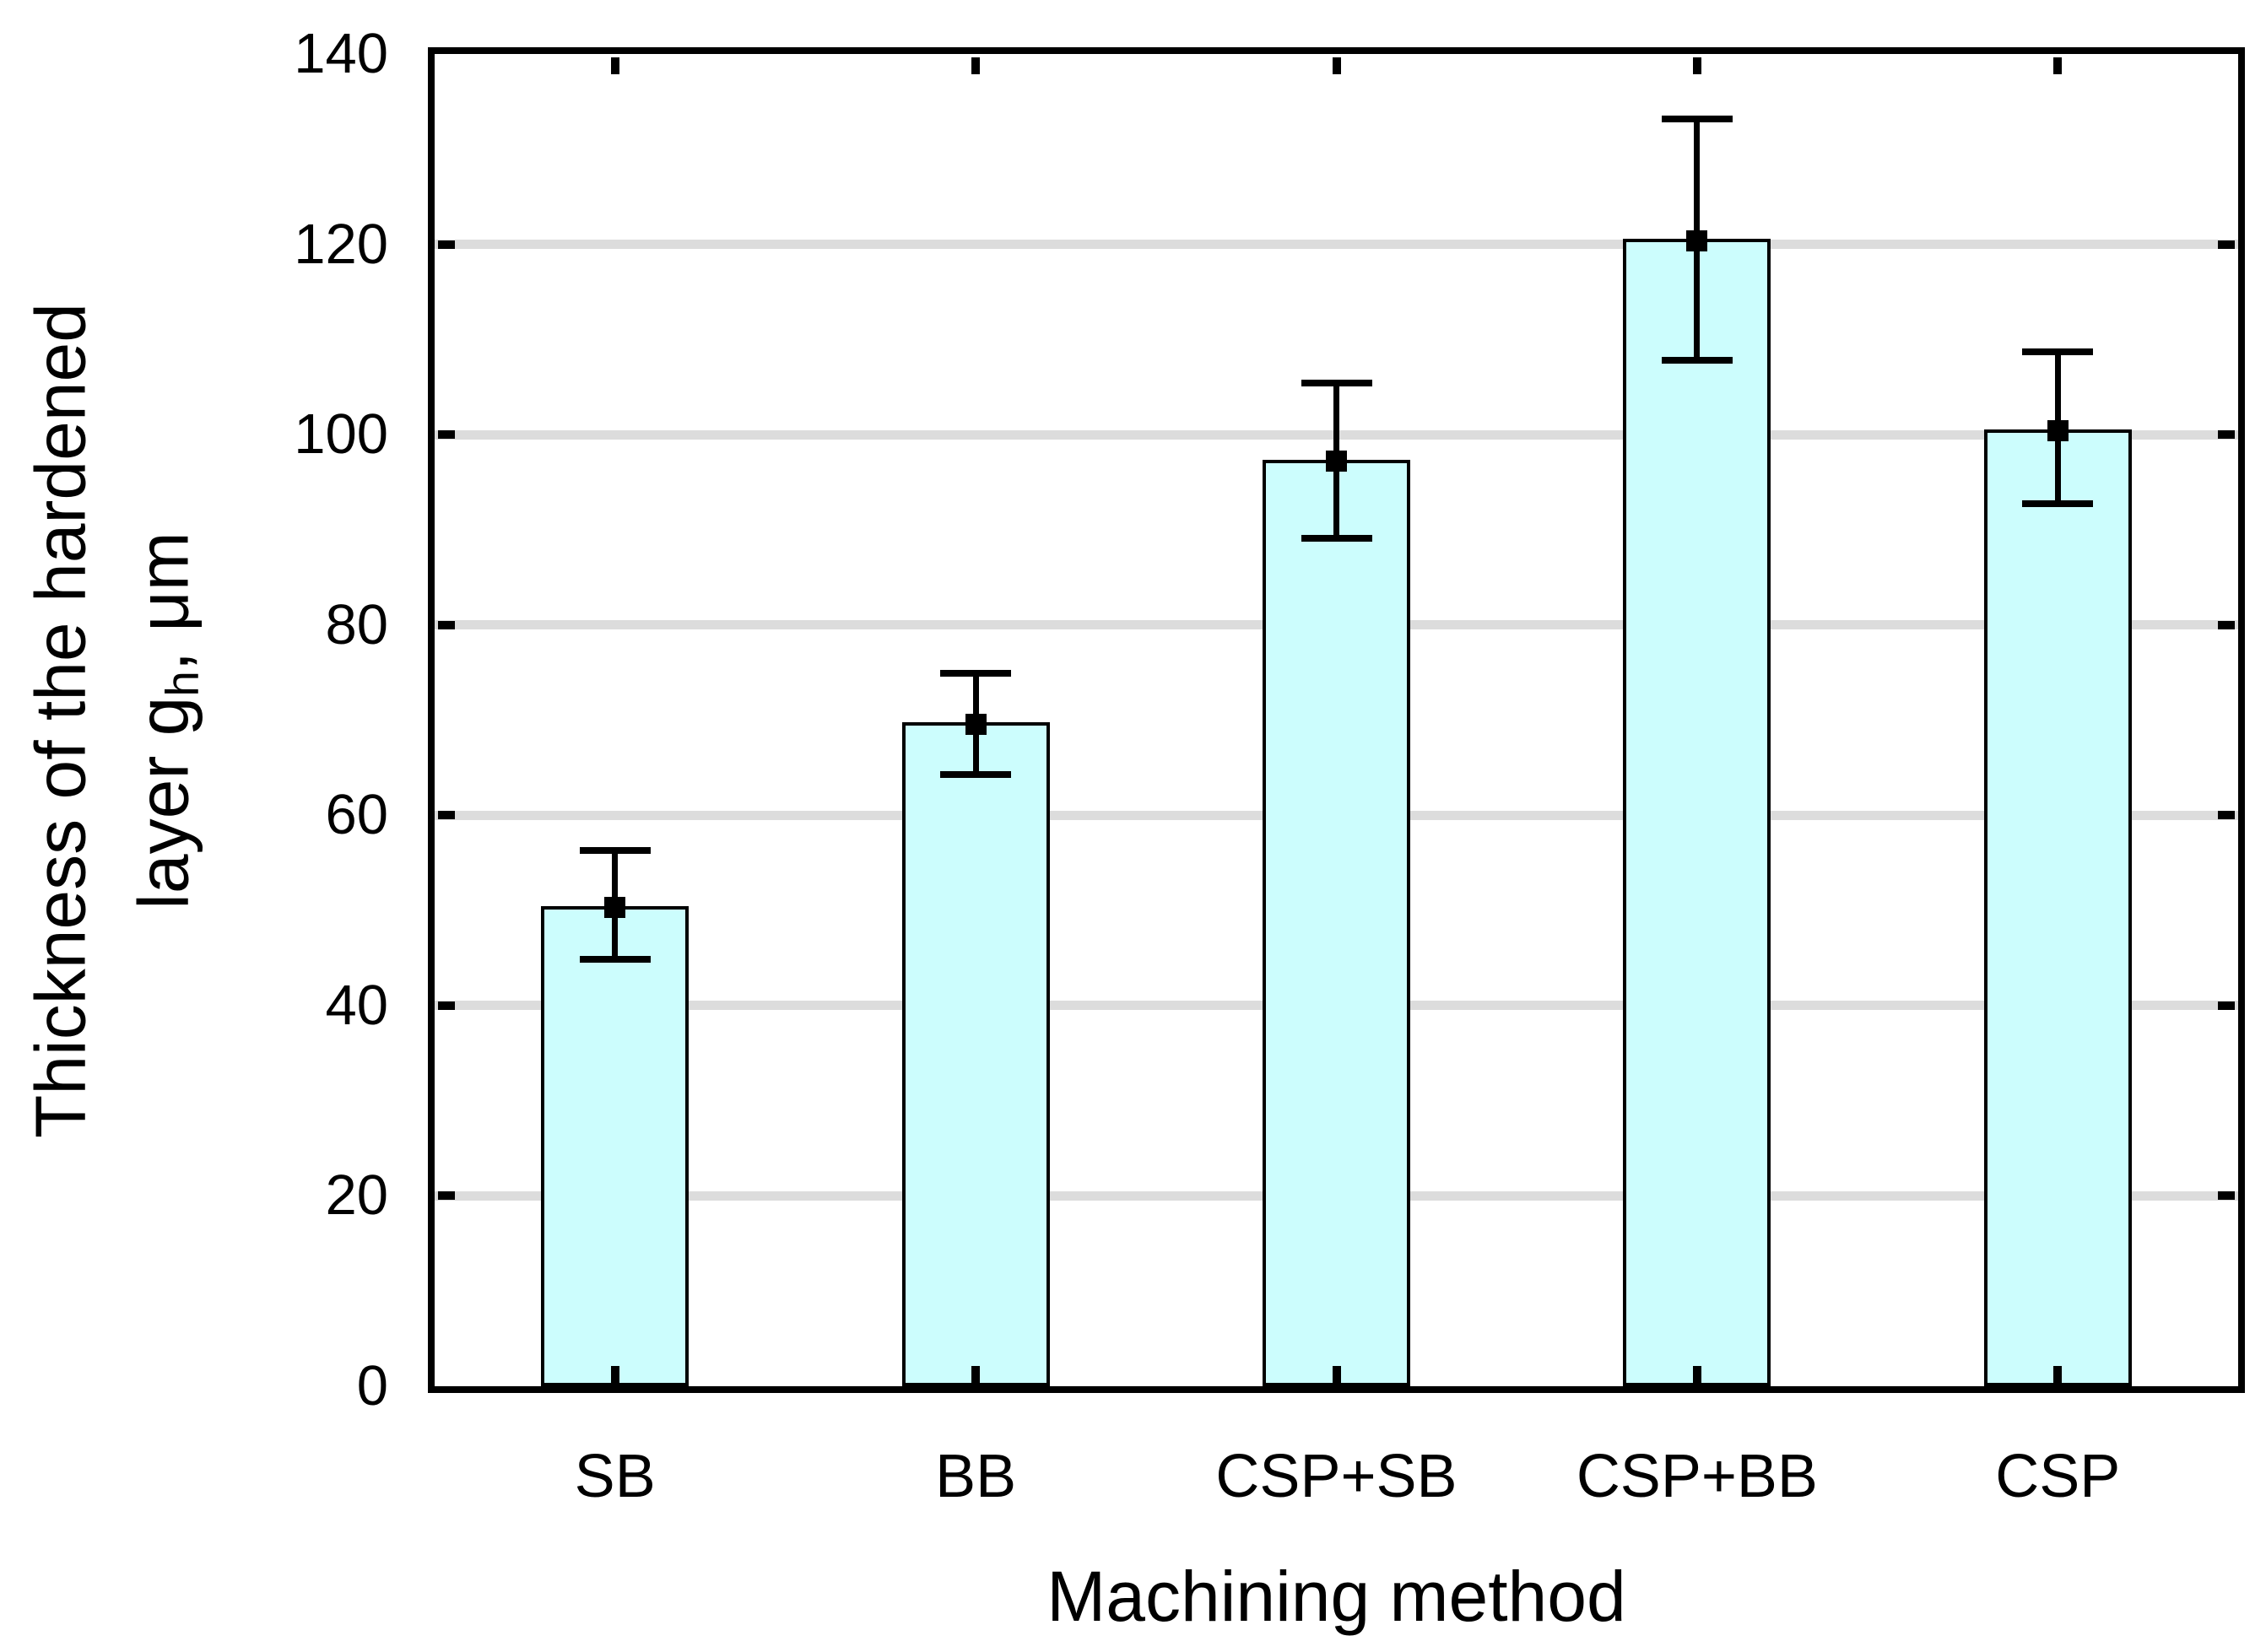 Image resolution: width=2266 pixels, height=1652 pixels. What do you see at coordinates (2057, 907) in the screenshot?
I see `bar-csp` at bounding box center [2057, 907].